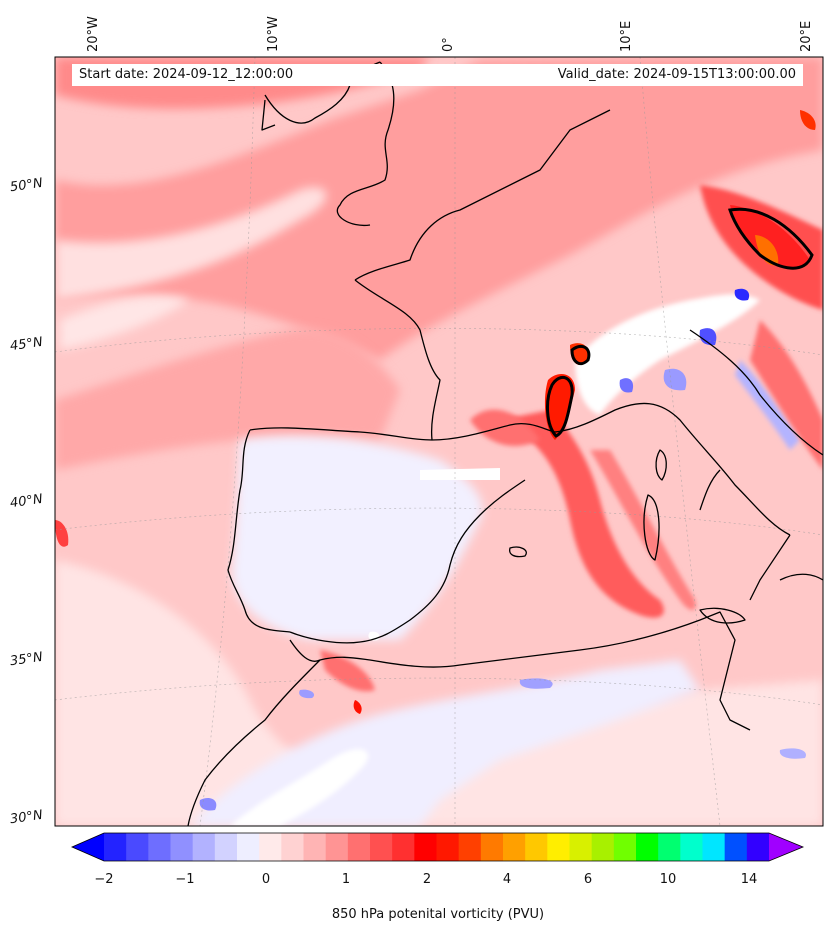  Describe the element at coordinates (676, 74) in the screenshot. I see `valid-date-label: Valid_date: 2024-09-15T13:00:00.00` at that location.